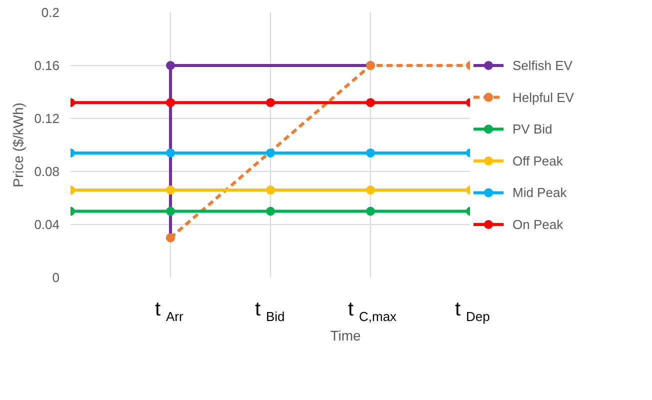 The width and height of the screenshot is (652, 400). What do you see at coordinates (47, 65) in the screenshot?
I see `y-tick-label: 0.16` at bounding box center [47, 65].